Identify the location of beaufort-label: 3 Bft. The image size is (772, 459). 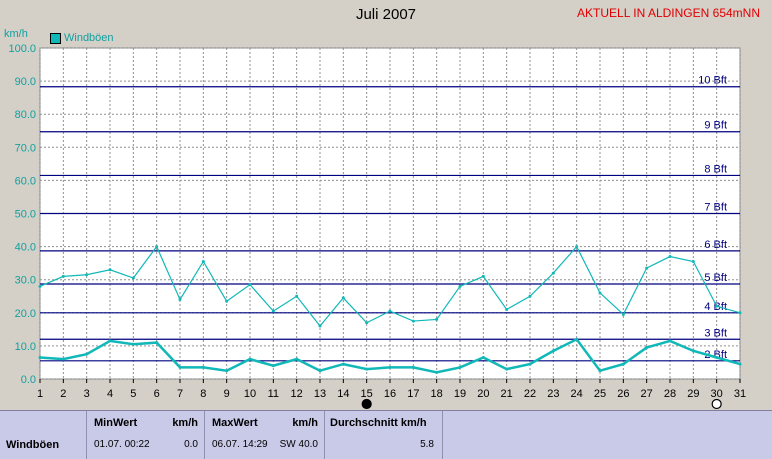
(715, 333).